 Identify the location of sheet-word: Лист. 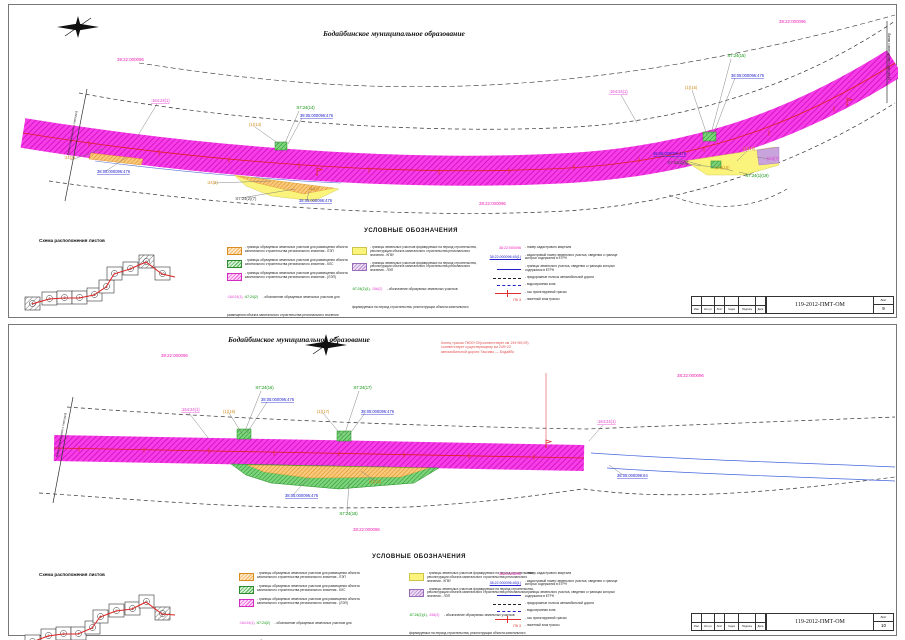
(883, 301).